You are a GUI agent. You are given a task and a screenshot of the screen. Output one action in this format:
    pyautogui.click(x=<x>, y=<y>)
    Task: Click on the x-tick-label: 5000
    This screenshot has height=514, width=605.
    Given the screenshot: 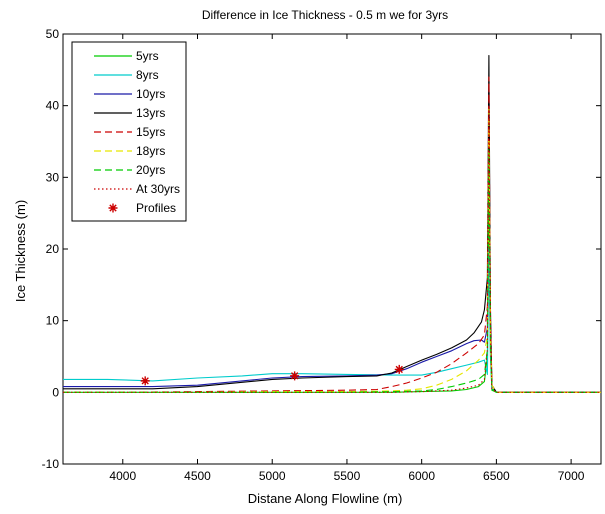 What is the action you would take?
    pyautogui.click(x=272, y=476)
    